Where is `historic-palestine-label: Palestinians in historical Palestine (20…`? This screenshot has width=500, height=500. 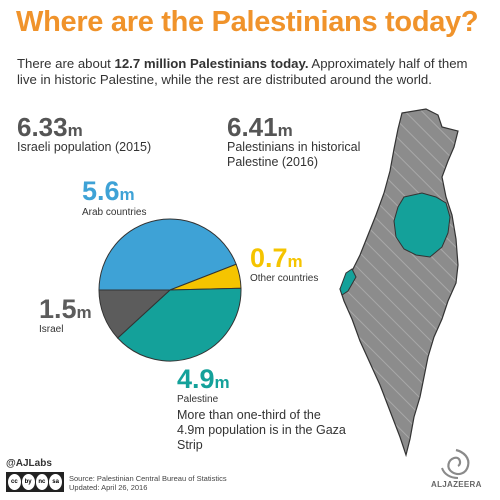 historic-palestine-label: Palestinians in historical Palestine (20… is located at coordinates (294, 154).